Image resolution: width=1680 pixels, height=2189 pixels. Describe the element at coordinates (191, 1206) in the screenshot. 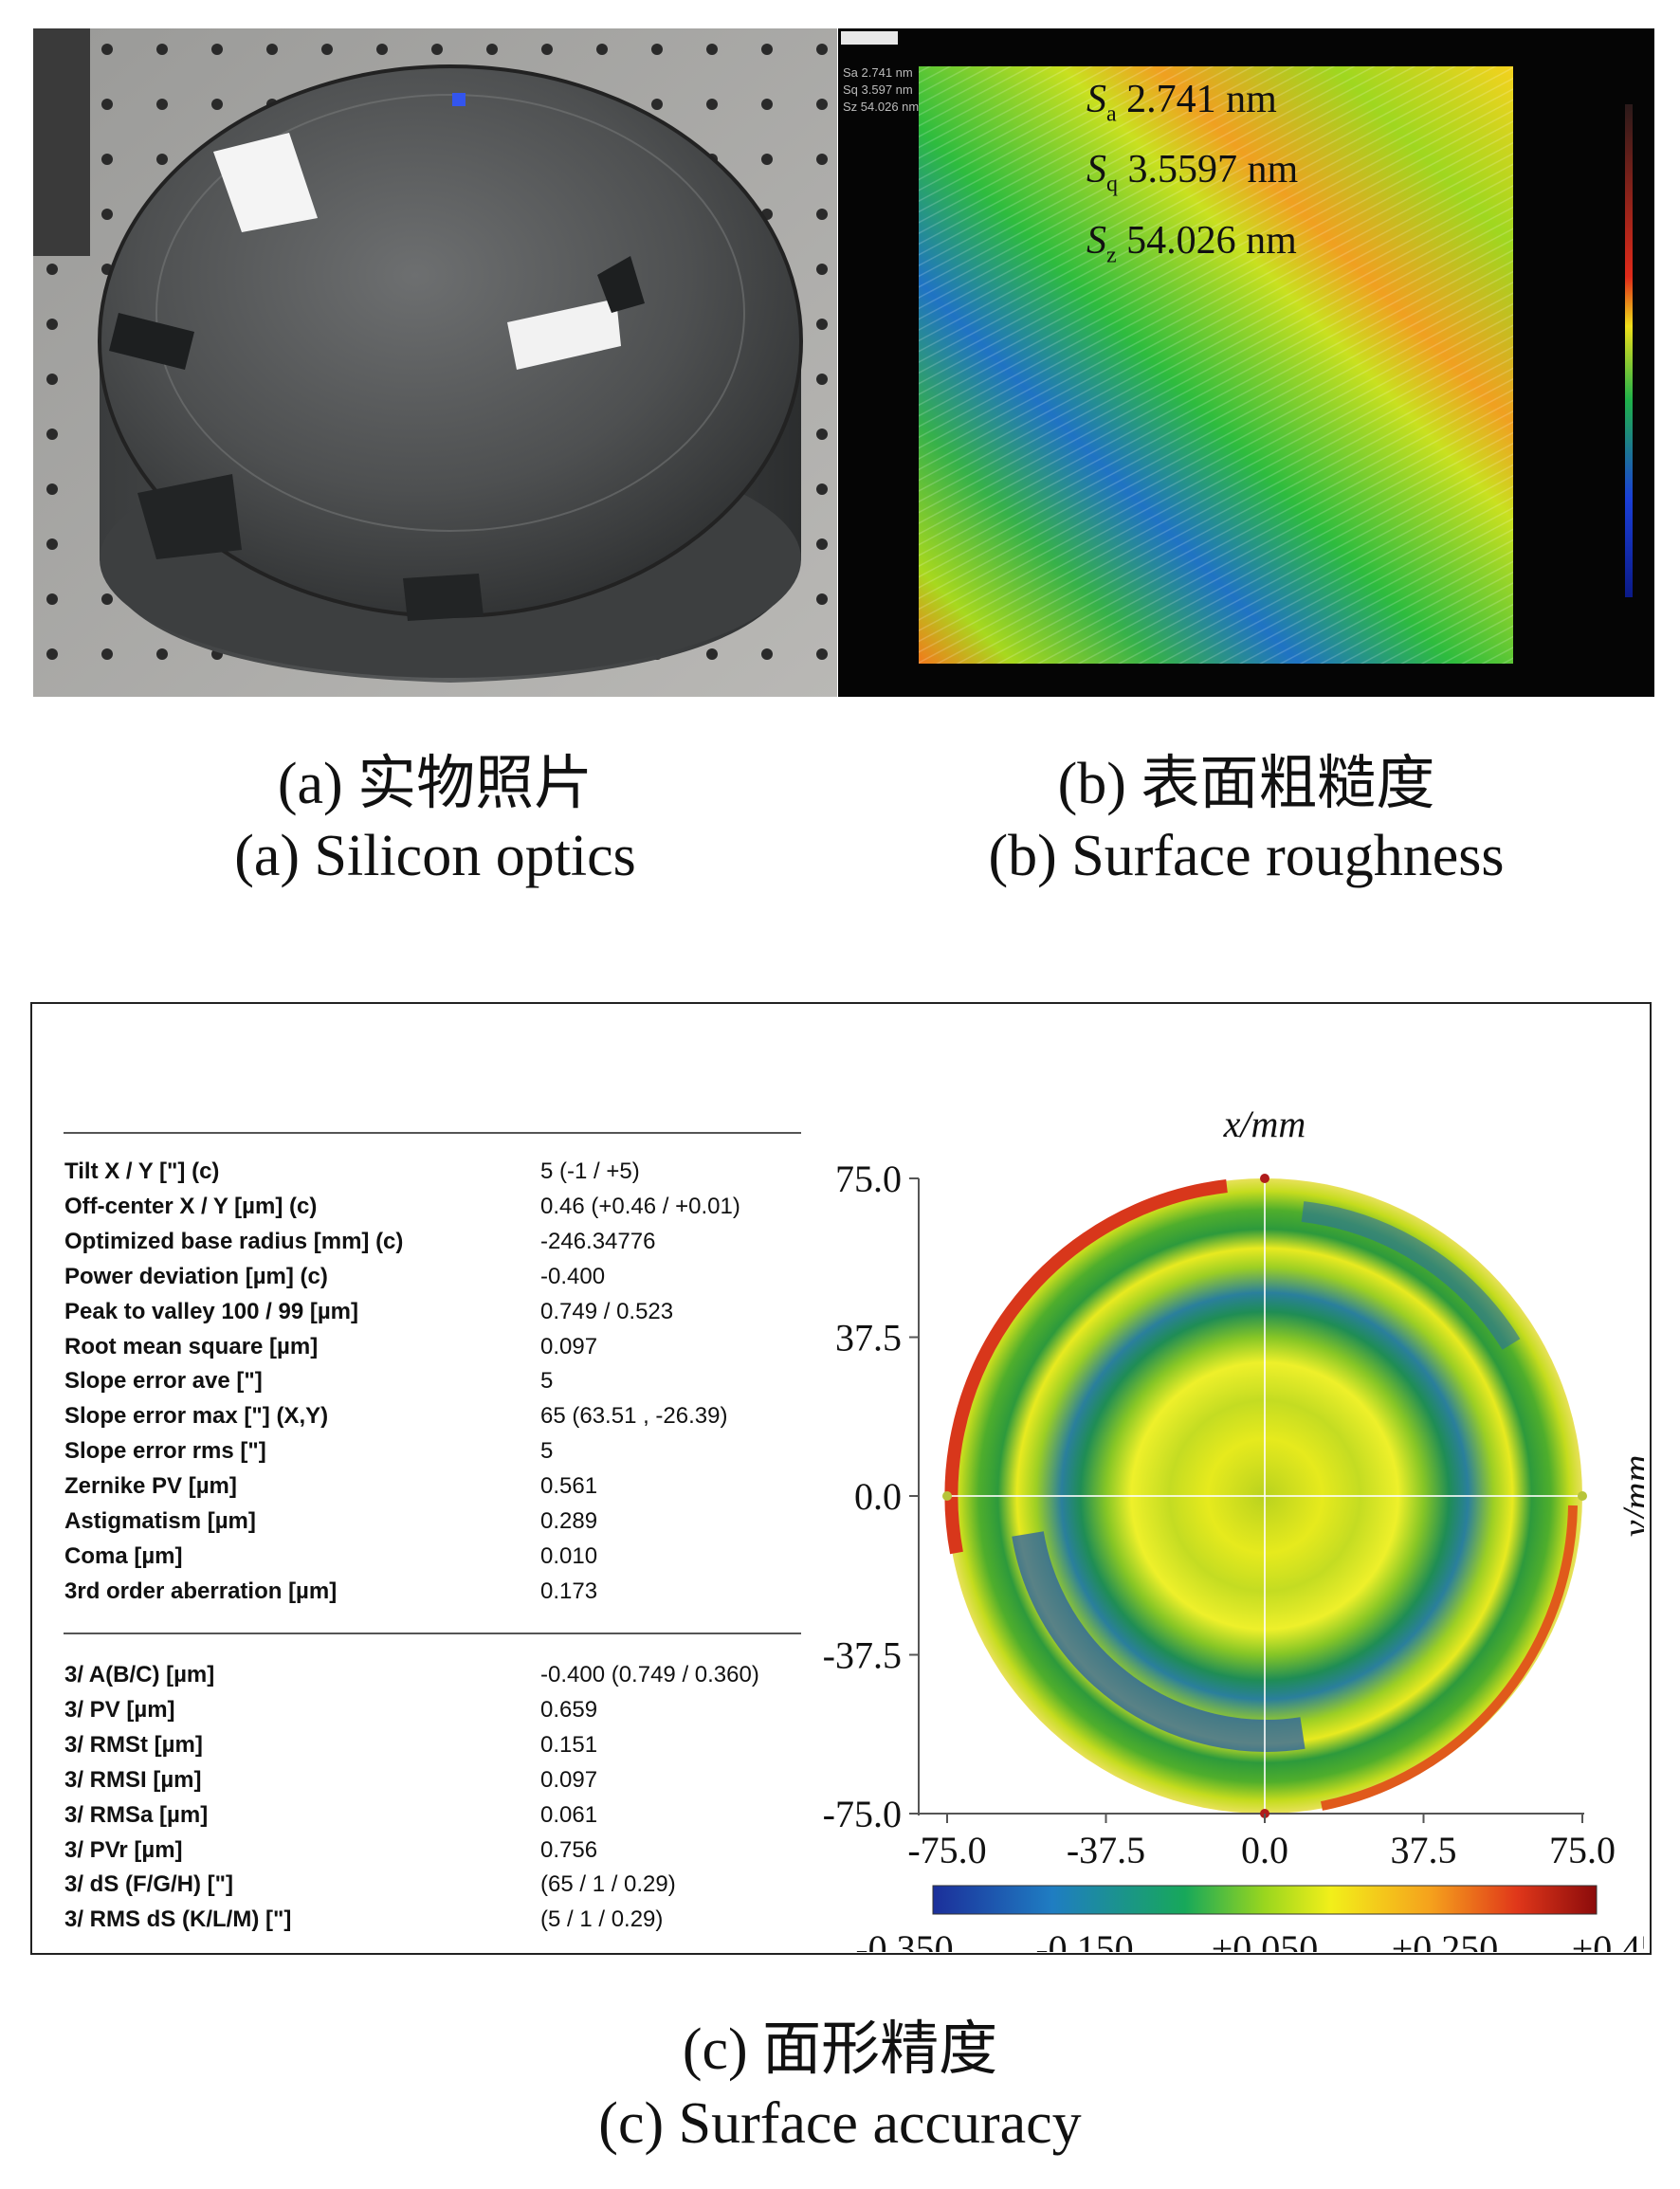

I see `param-label: Off-center X / Y [µm] (c)` at that location.